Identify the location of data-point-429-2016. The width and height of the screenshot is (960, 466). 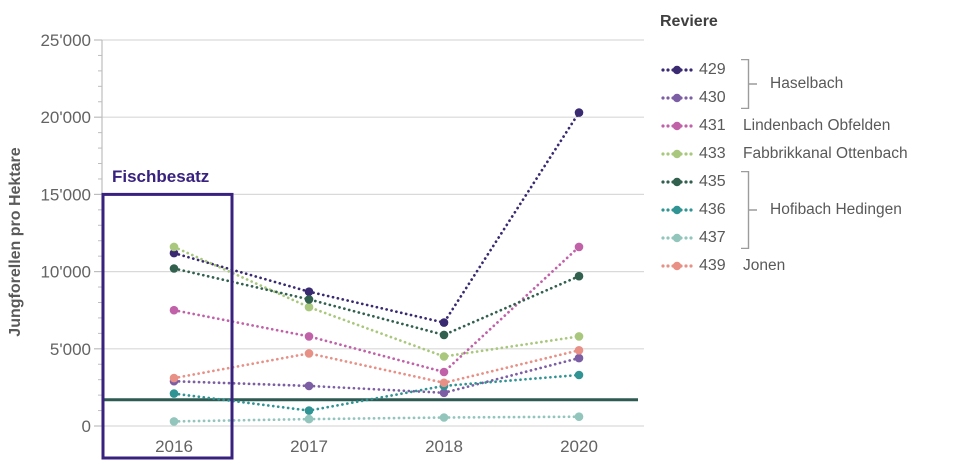
(174, 253).